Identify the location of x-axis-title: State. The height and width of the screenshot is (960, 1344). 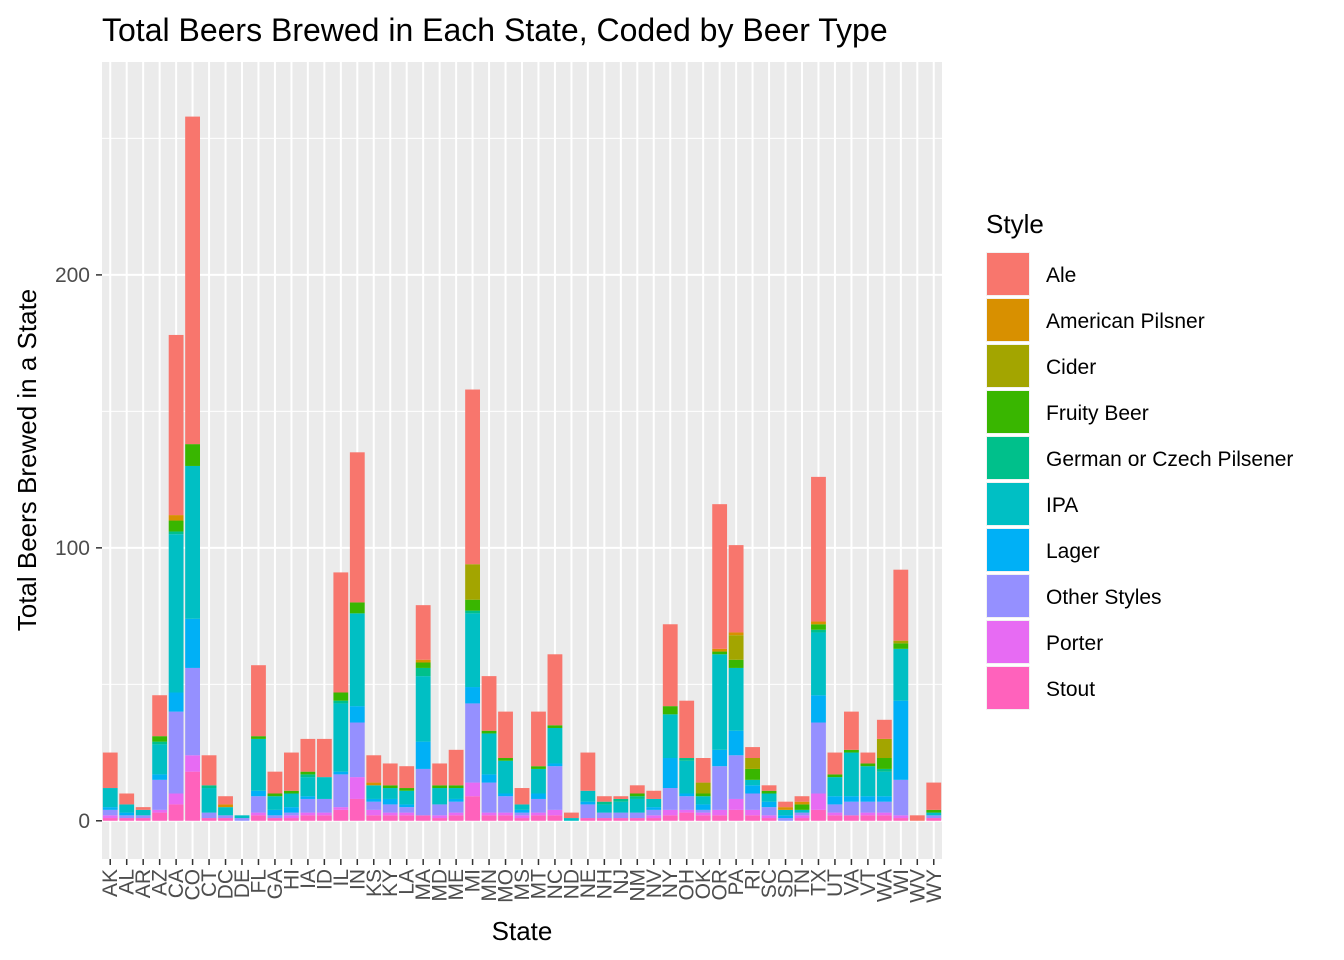
(522, 931).